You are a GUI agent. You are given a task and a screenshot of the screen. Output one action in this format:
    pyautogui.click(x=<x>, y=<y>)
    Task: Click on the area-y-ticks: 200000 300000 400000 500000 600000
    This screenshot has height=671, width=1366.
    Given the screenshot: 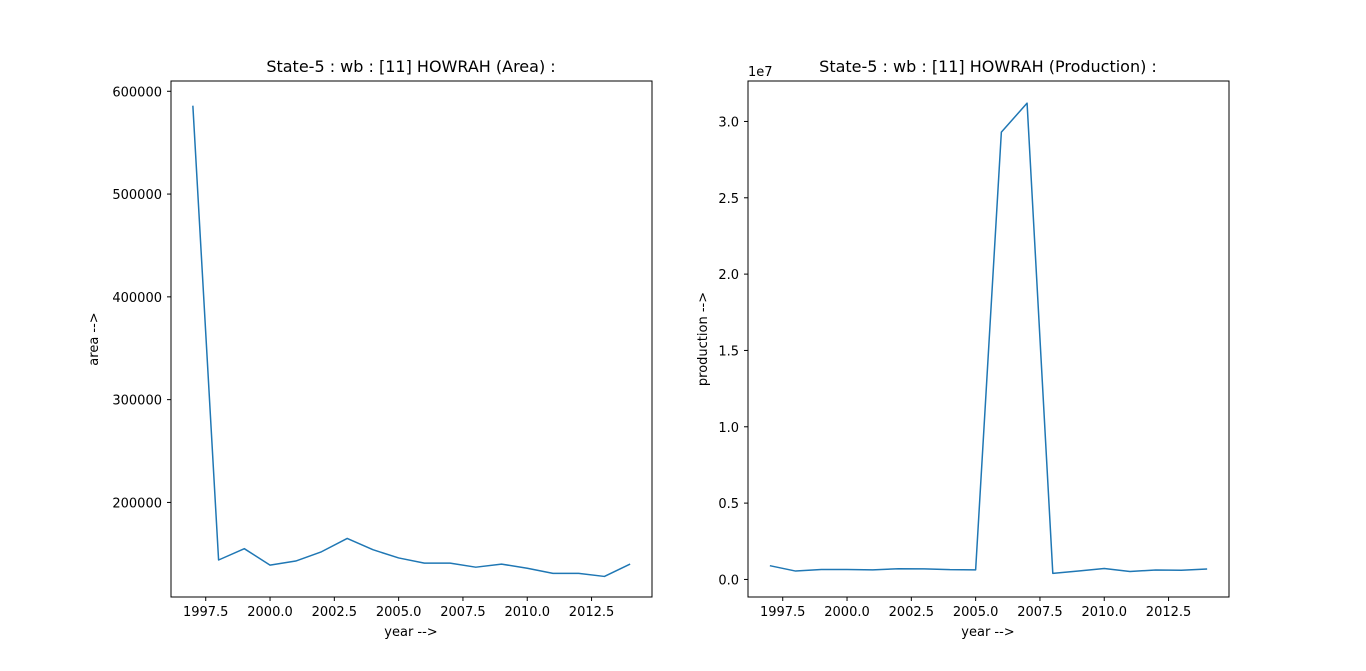 What is the action you would take?
    pyautogui.click(x=141, y=298)
    